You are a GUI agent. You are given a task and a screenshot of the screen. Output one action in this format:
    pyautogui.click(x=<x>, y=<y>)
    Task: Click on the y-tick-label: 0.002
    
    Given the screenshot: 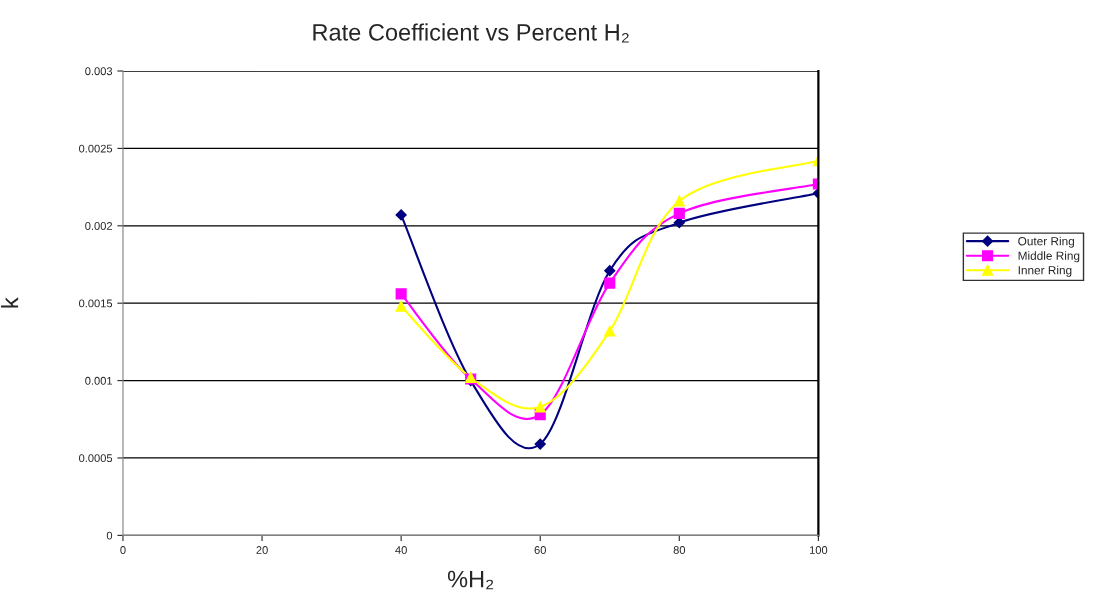 What is the action you would take?
    pyautogui.click(x=99, y=226)
    